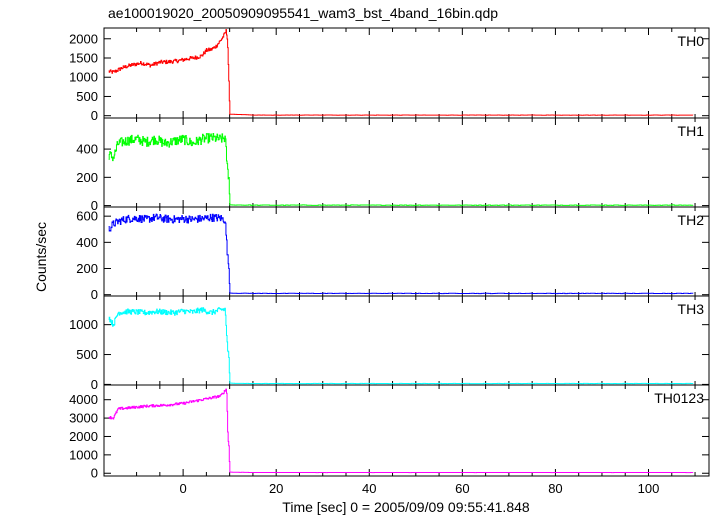  Describe the element at coordinates (87, 216) in the screenshot. I see `y-tick-label: 600` at that location.